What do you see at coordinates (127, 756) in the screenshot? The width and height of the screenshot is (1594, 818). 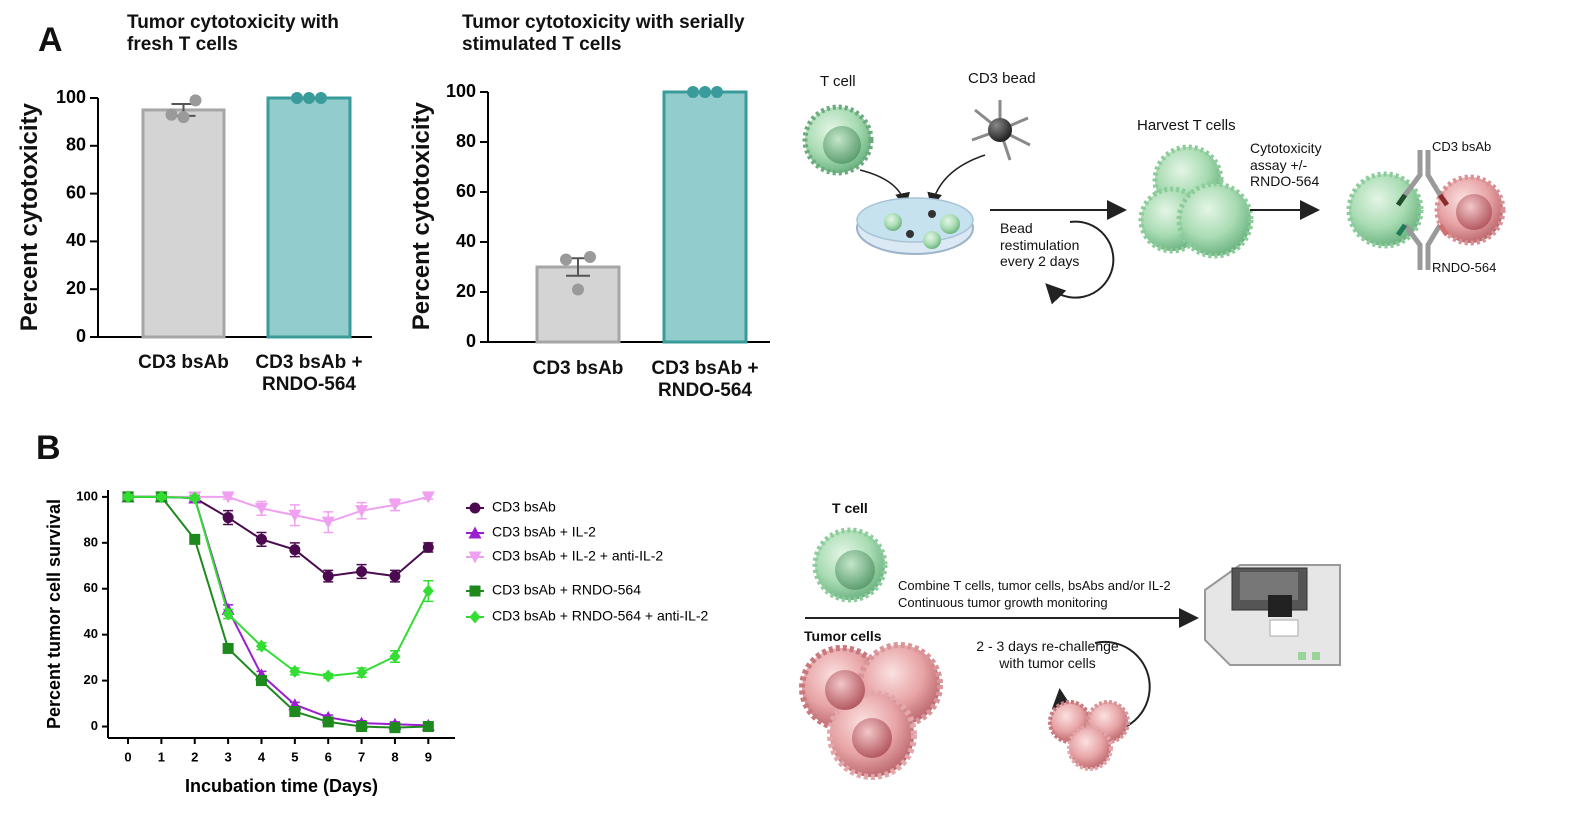 I see `x-tick-label: 0` at bounding box center [127, 756].